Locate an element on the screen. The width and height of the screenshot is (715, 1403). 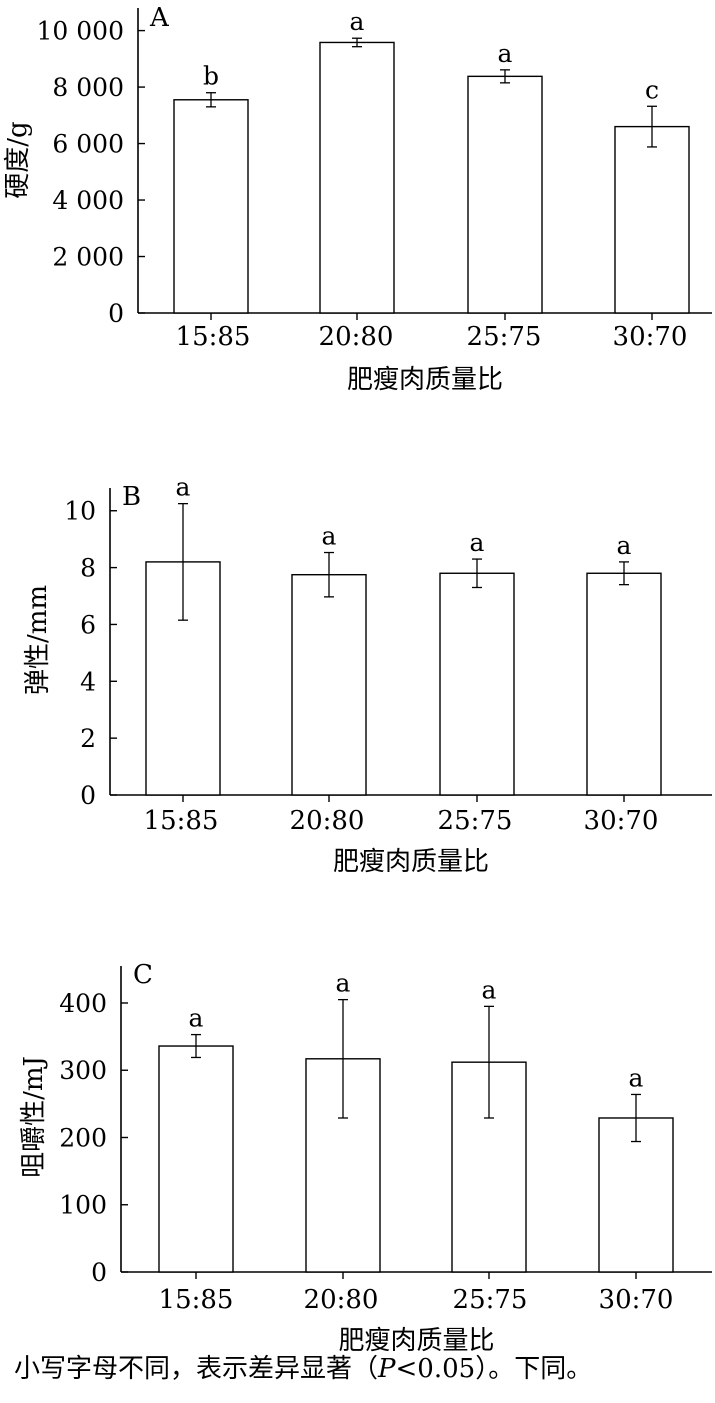
y-tick-label: 8 000 is located at coordinates (88, 87).